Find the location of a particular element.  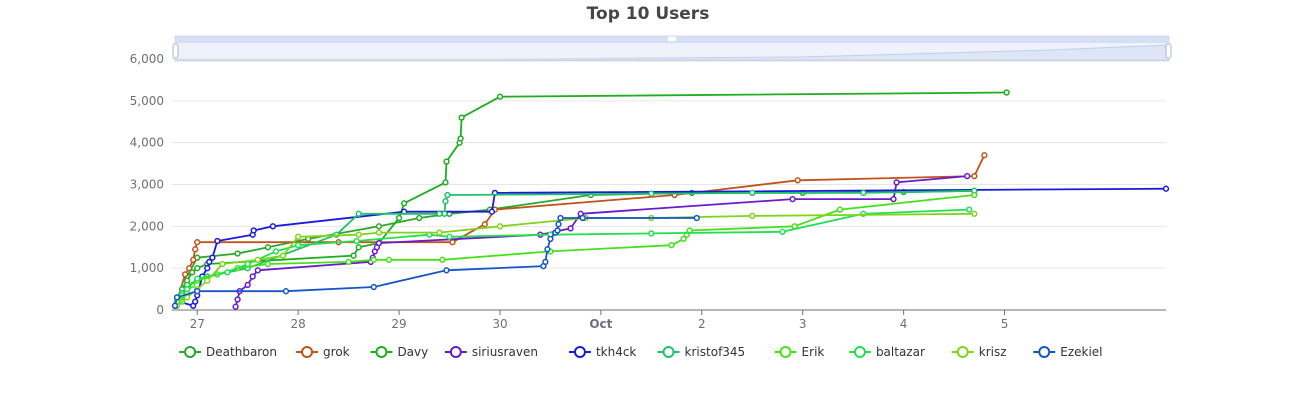

zoom-slider is located at coordinates (672, 48).